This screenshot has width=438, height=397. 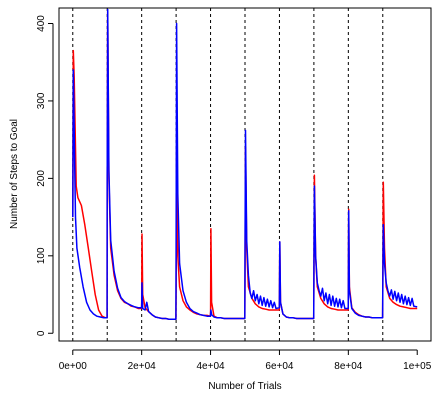 I want to click on y-axis: 0 100 200 300 400, so click(x=45, y=175).